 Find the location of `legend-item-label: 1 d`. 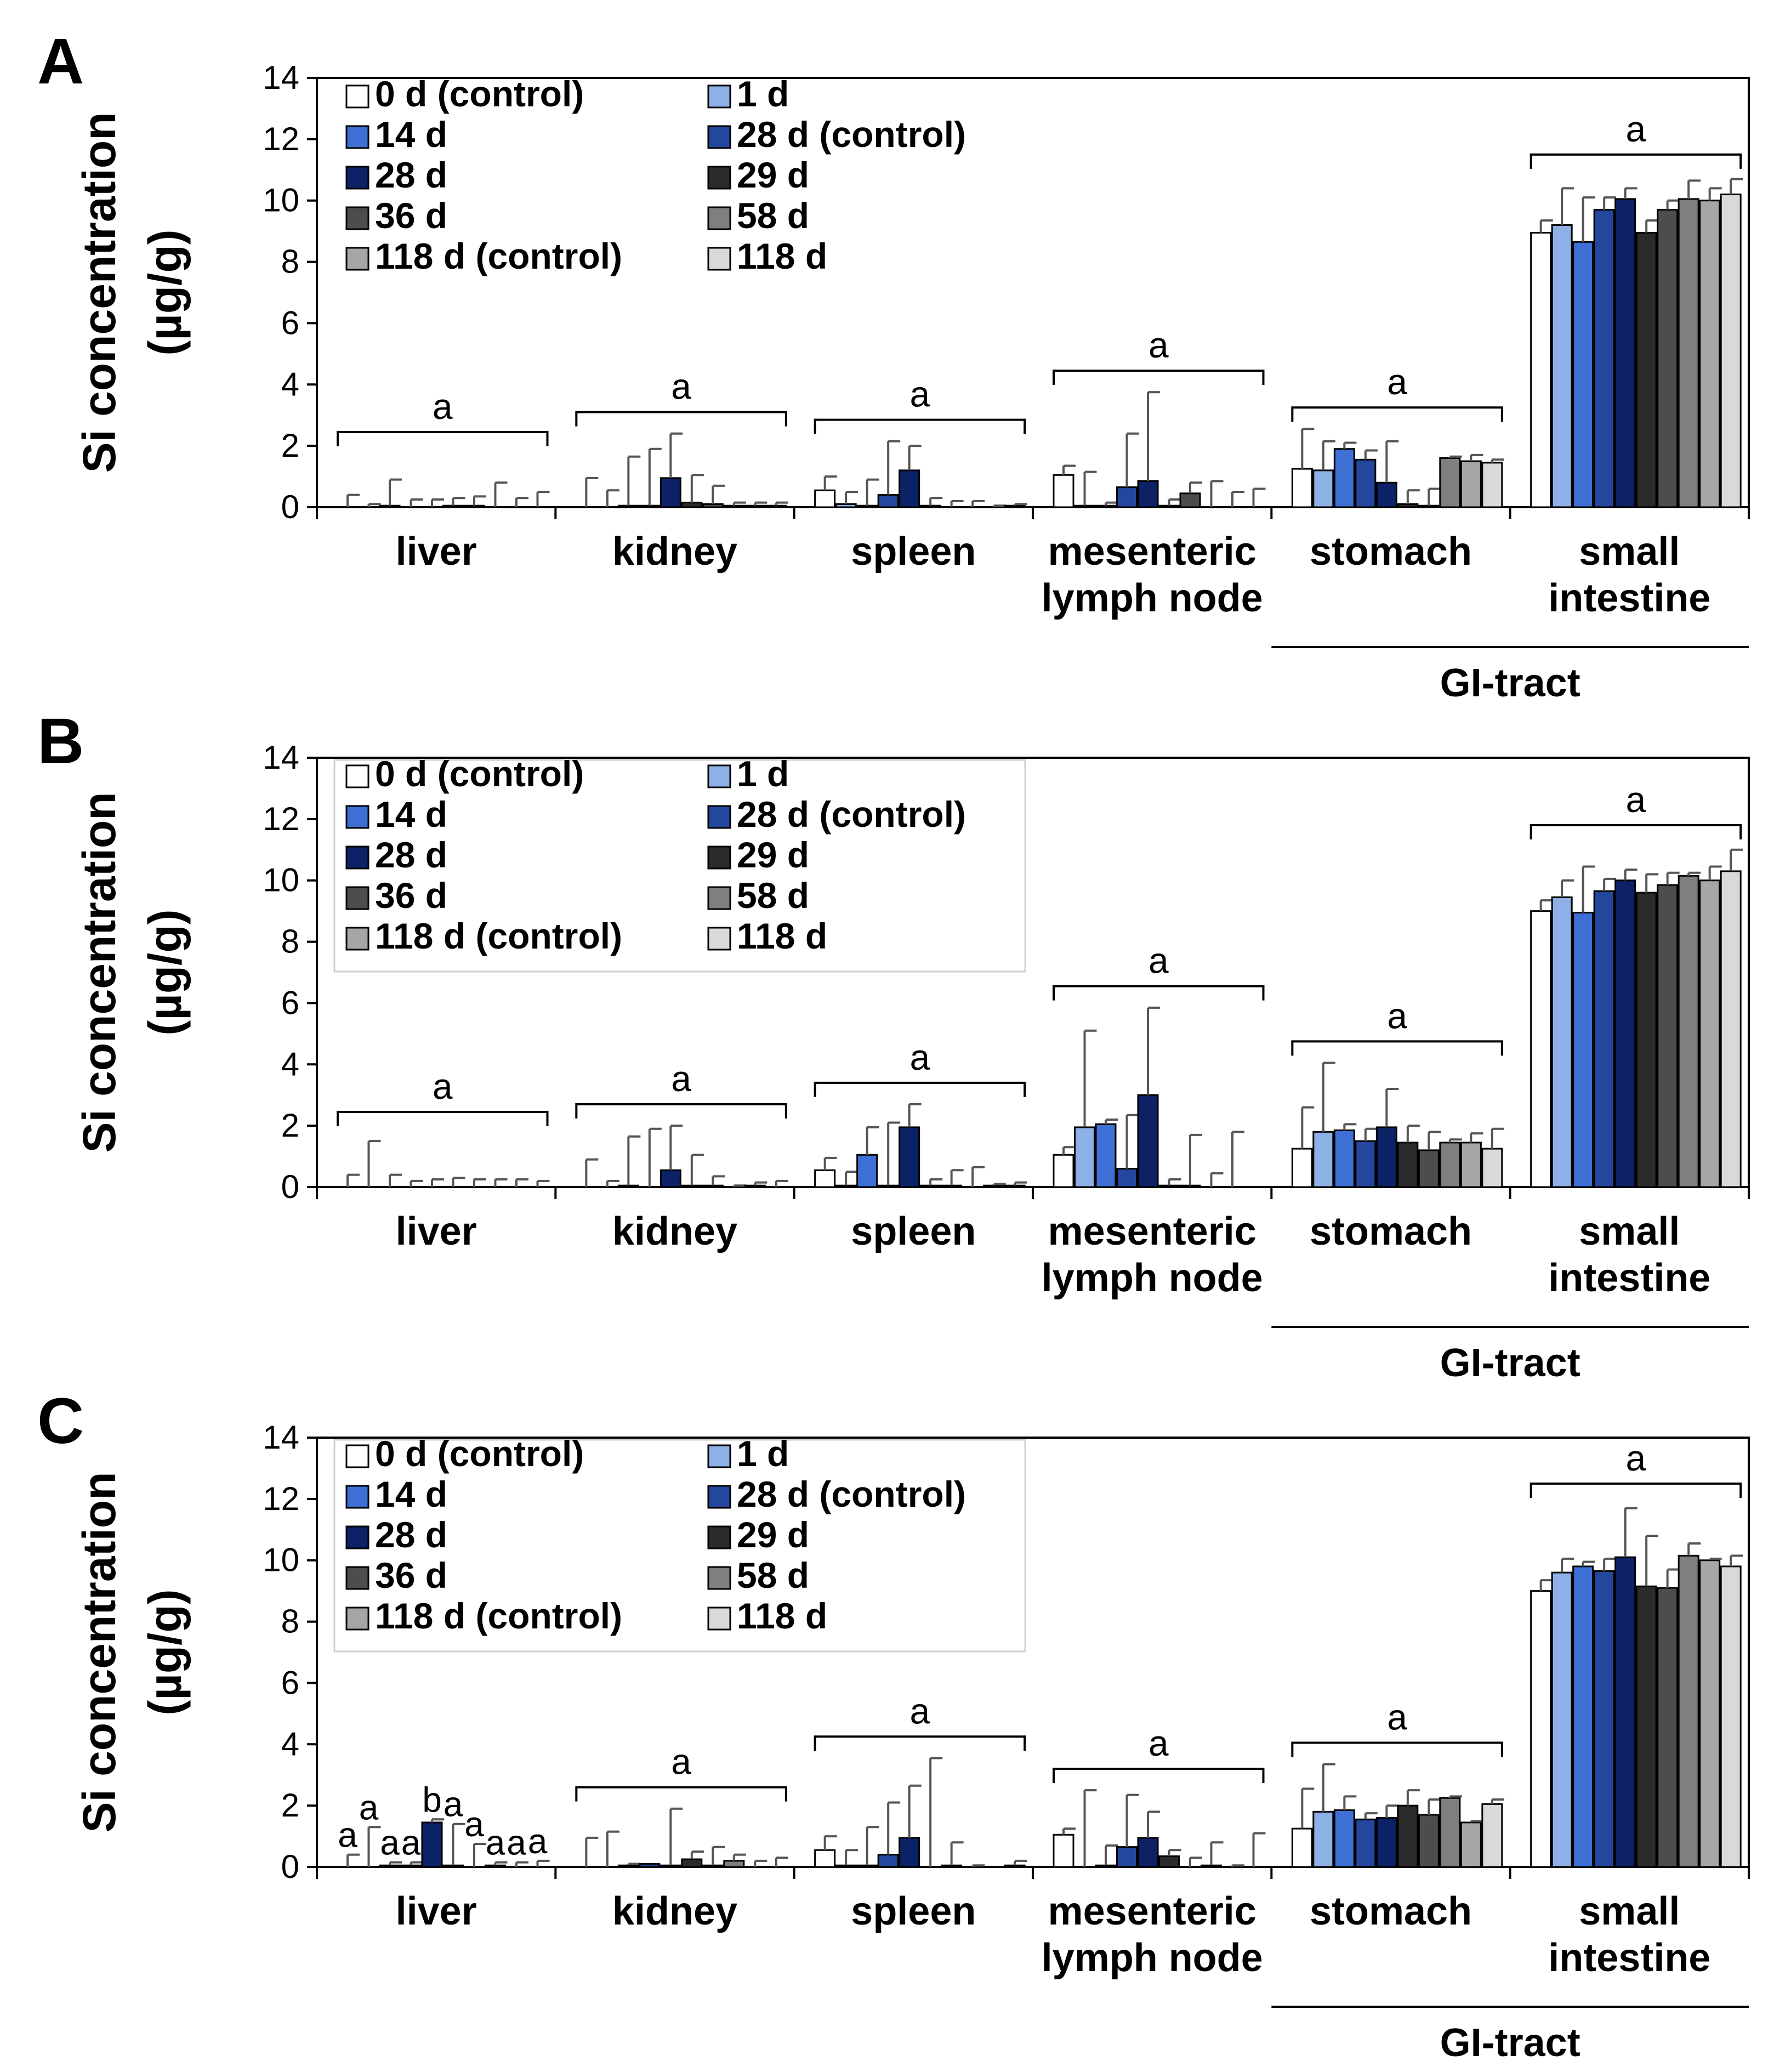

legend-item-label: 1 d is located at coordinates (763, 93).